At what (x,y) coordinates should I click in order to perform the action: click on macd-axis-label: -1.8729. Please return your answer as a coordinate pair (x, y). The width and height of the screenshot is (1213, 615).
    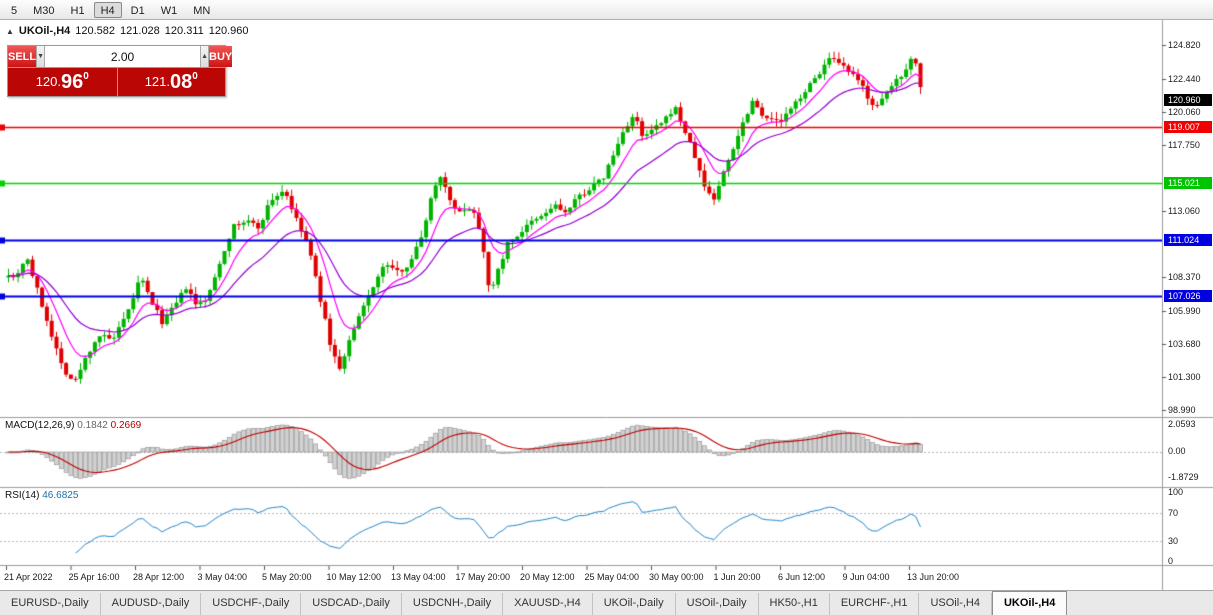
    Looking at the image, I should click on (1183, 477).